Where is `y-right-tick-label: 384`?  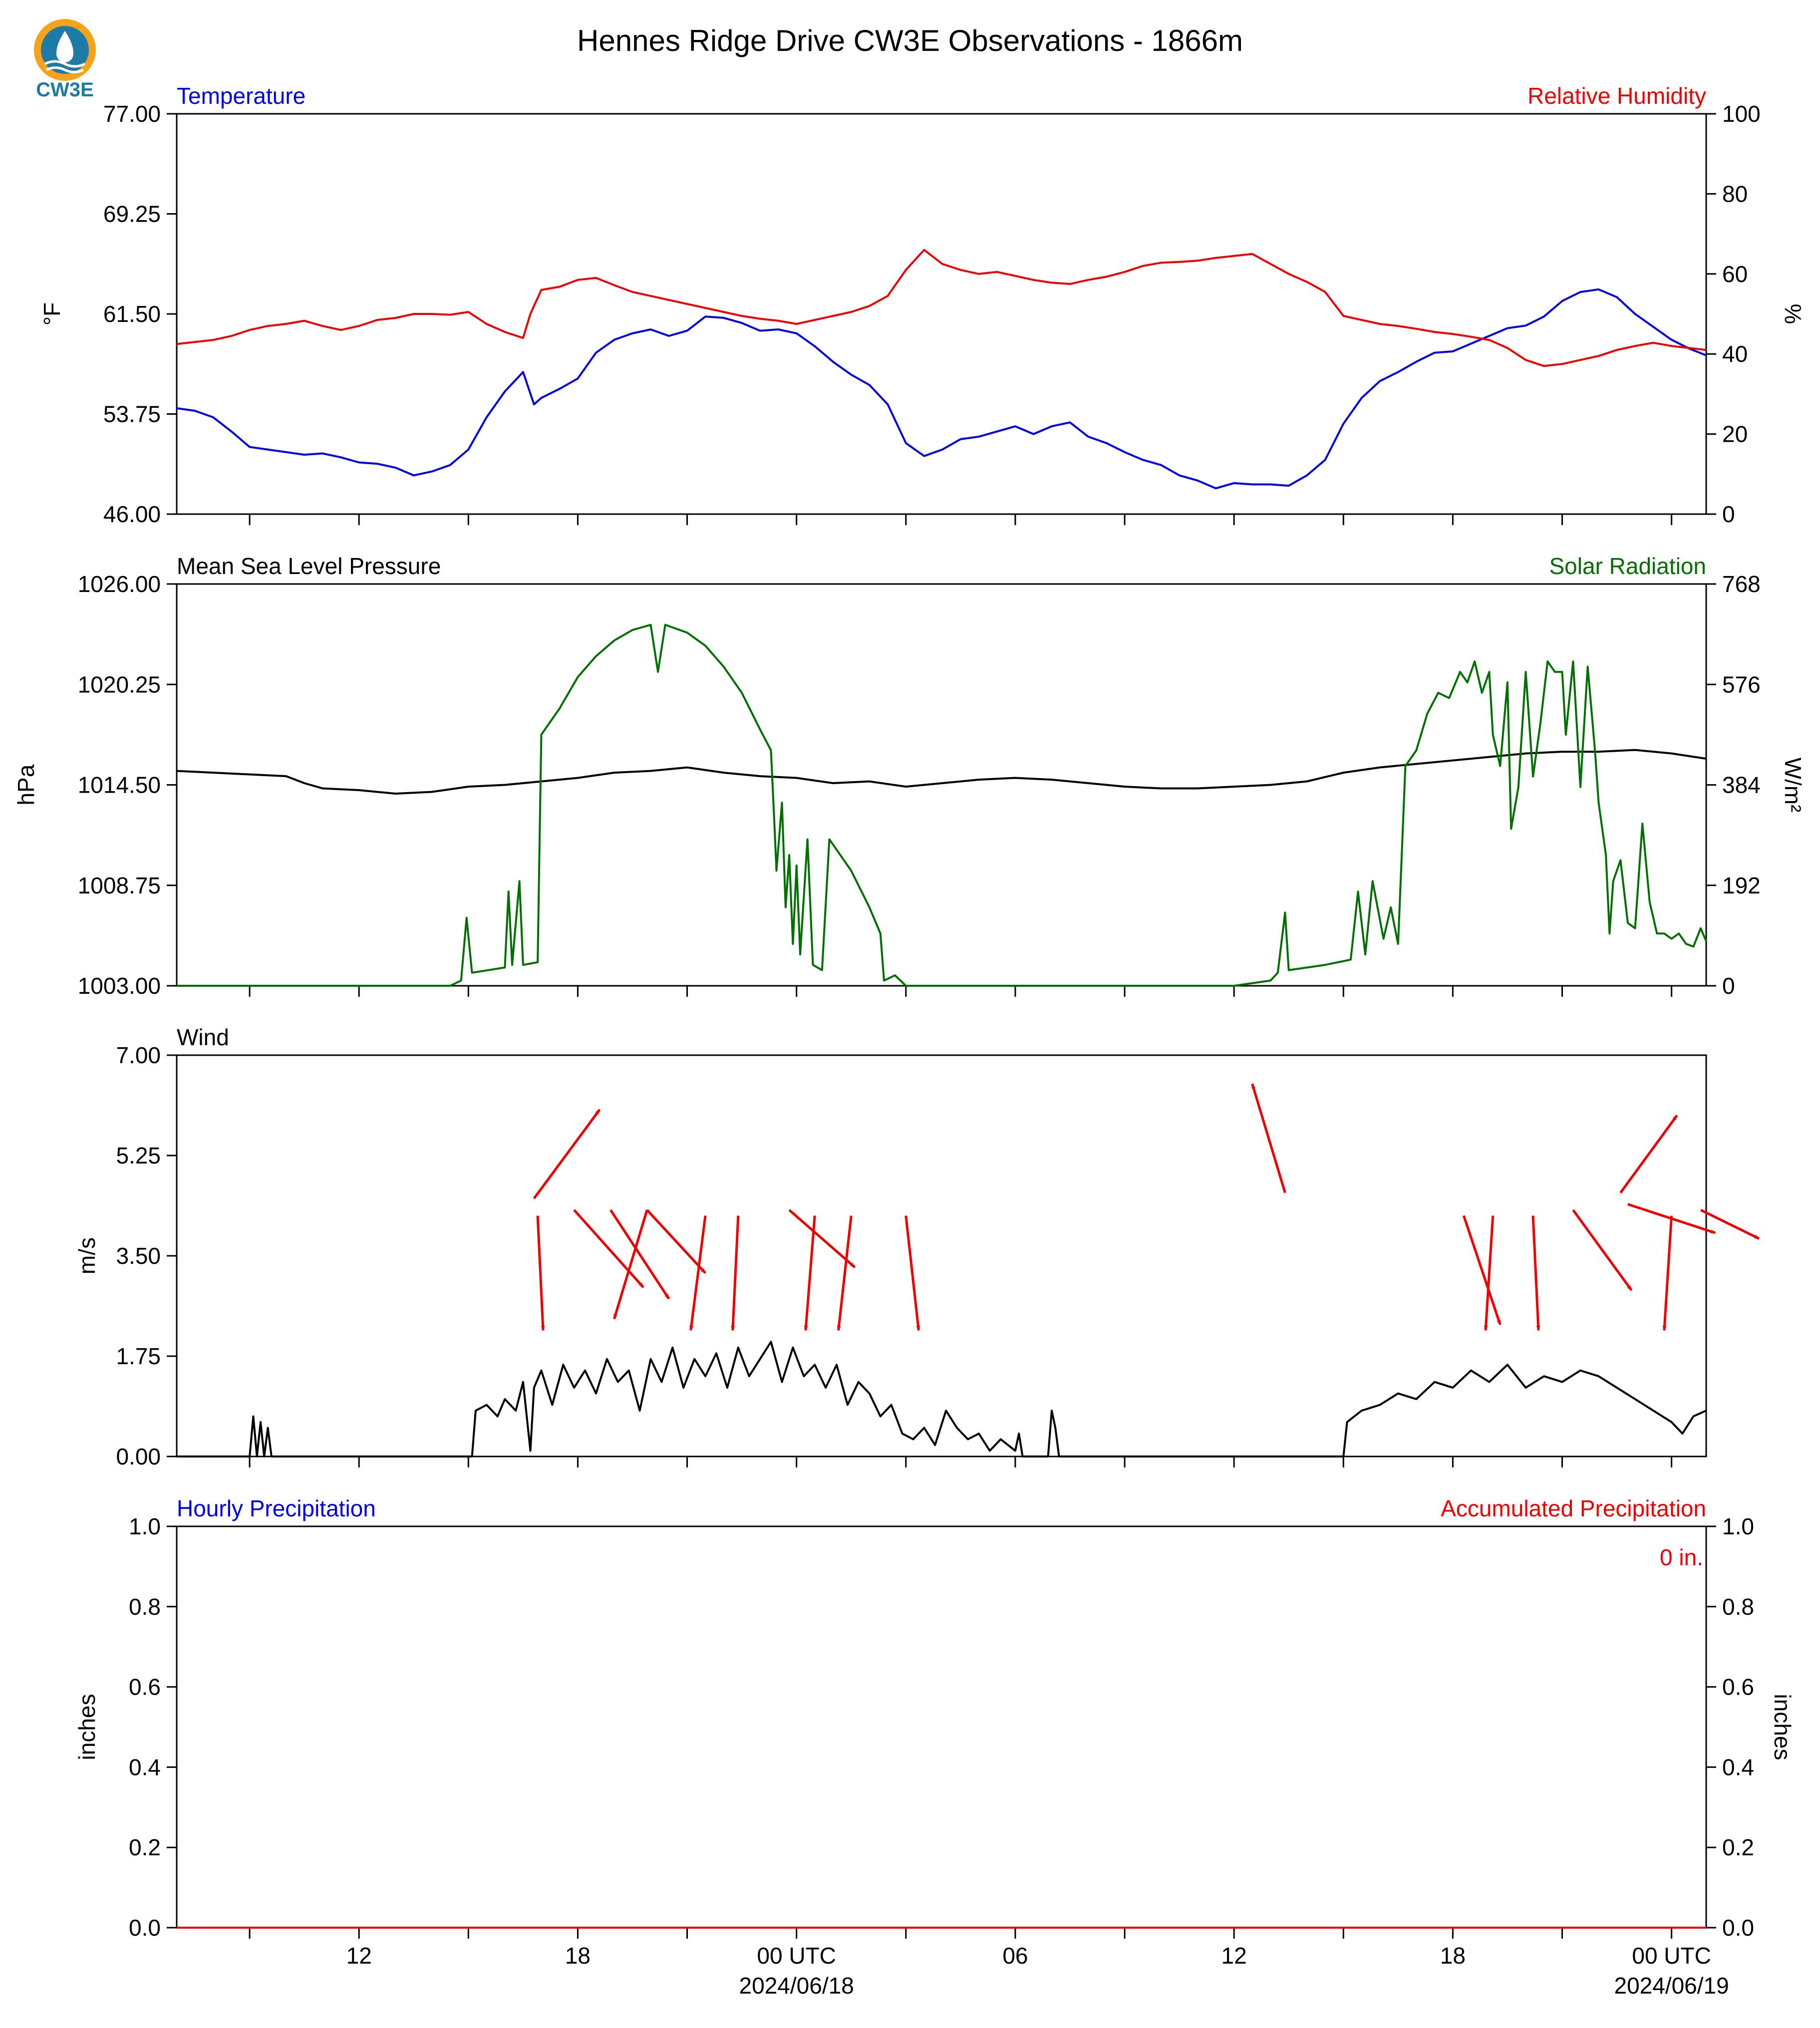 y-right-tick-label: 384 is located at coordinates (1741, 785).